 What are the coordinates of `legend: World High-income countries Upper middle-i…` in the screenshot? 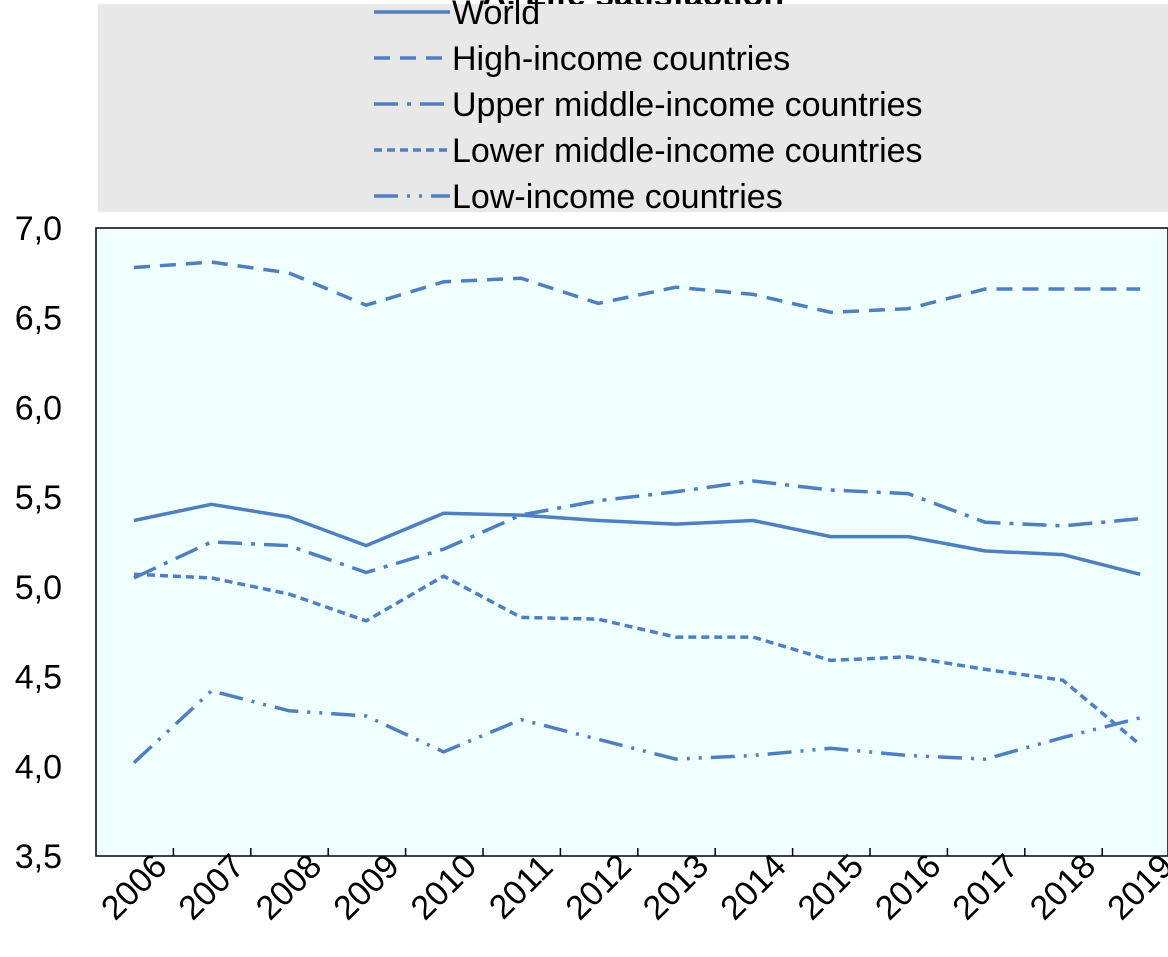 It's located at (648, 108).